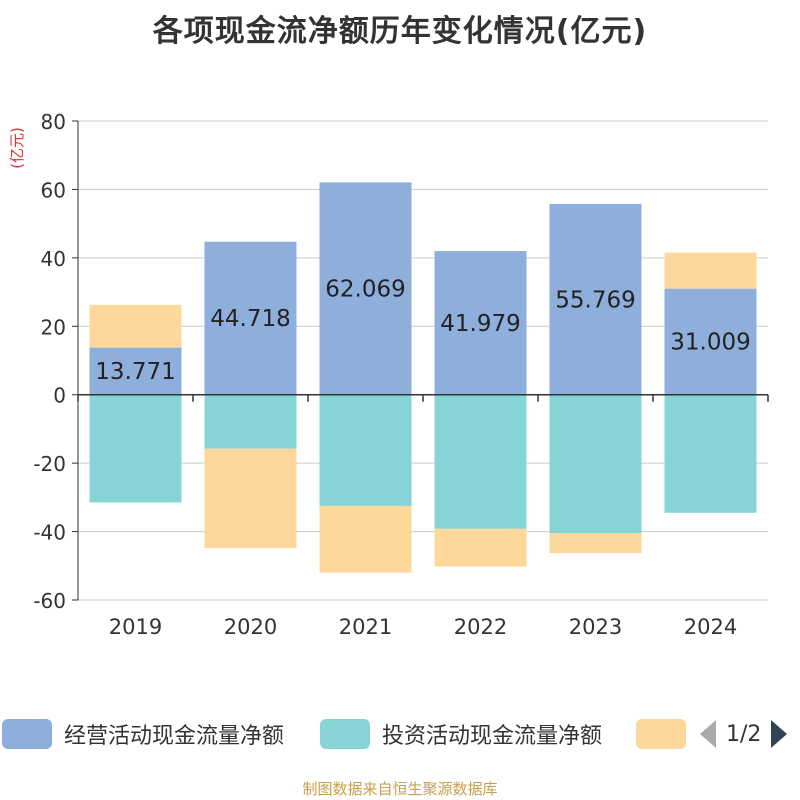  I want to click on bar-series-0-2024, so click(710, 341).